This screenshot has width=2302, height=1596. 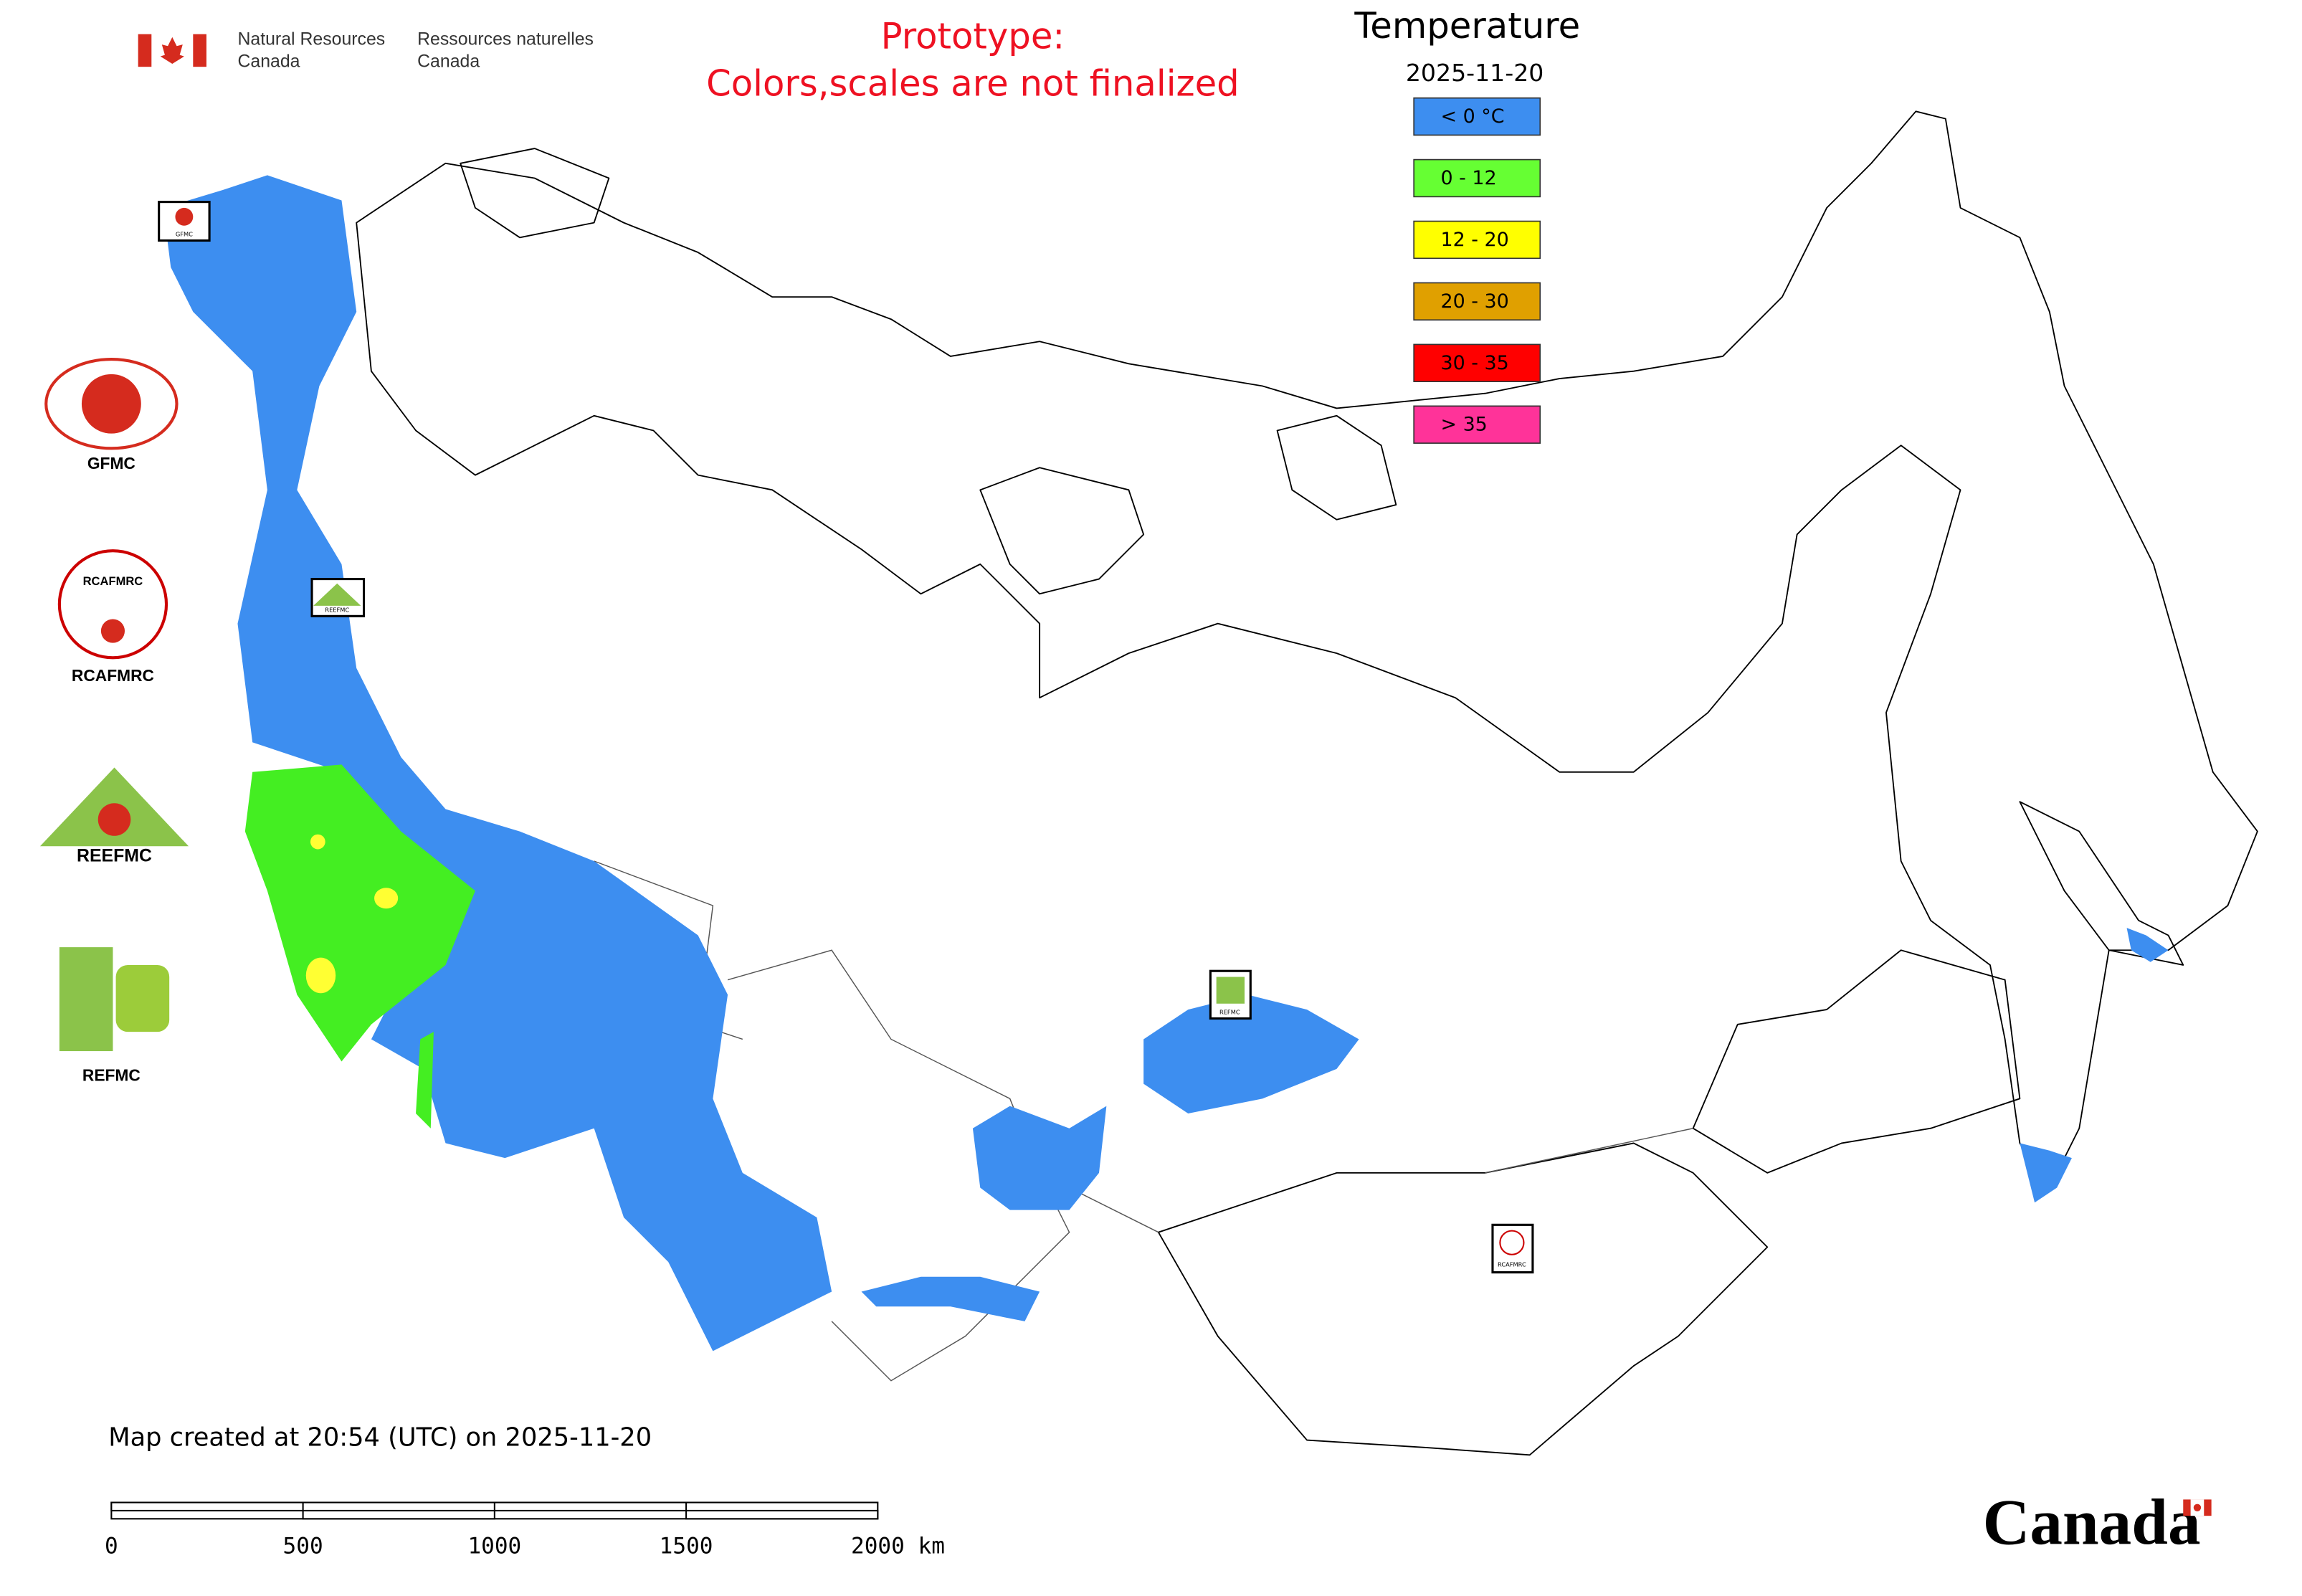 I want to click on legend-label: 20 - 30, so click(x=1474, y=301).